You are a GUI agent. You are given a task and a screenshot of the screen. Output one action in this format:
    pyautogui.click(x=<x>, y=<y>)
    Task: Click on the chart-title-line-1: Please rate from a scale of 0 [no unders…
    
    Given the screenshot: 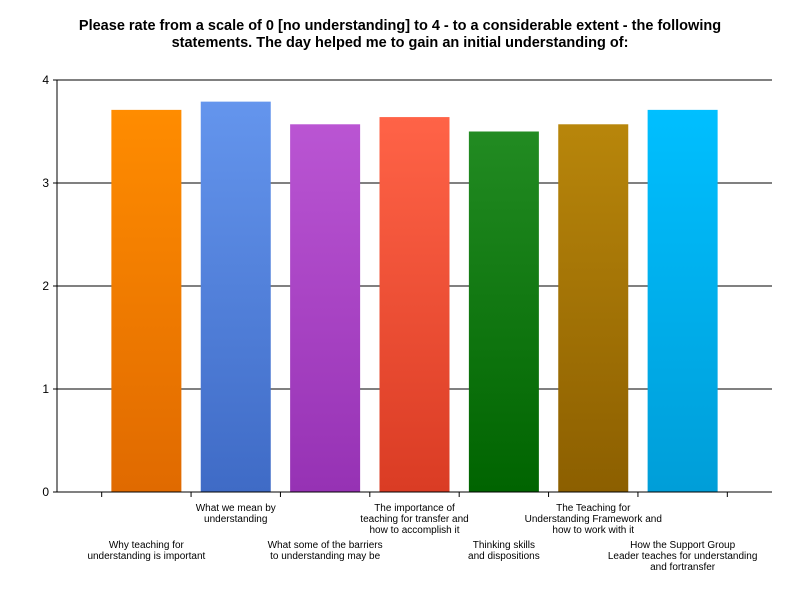 What is the action you would take?
    pyautogui.click(x=400, y=26)
    